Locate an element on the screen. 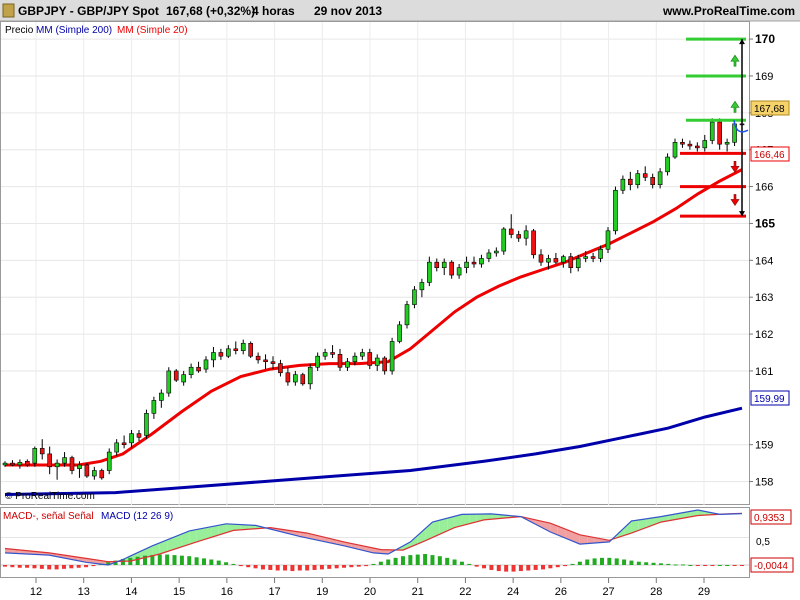 The image size is (800, 600). ma200-line is located at coordinates (373, 451).